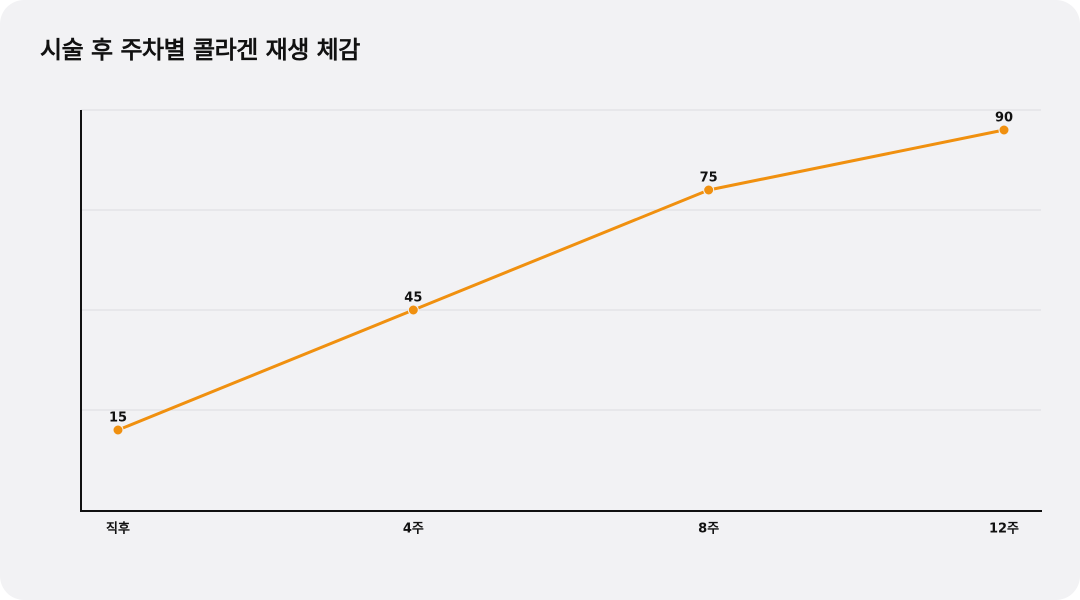 The height and width of the screenshot is (600, 1080). What do you see at coordinates (200, 50) in the screenshot?
I see `chart-title: 시술 후 주차별 콜라겐 재생 체감` at bounding box center [200, 50].